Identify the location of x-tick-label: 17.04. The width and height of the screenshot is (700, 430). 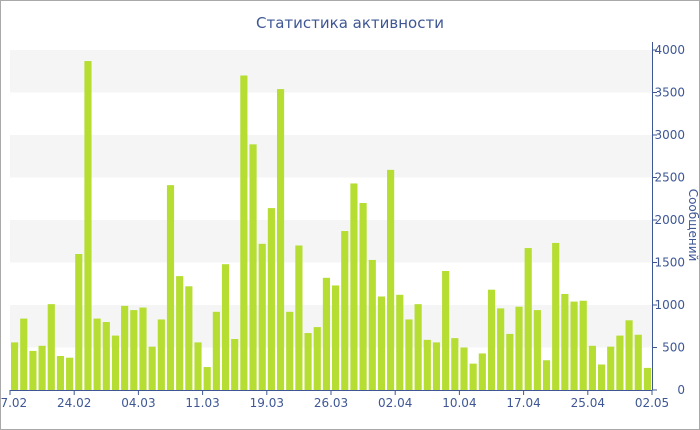
(523, 403).